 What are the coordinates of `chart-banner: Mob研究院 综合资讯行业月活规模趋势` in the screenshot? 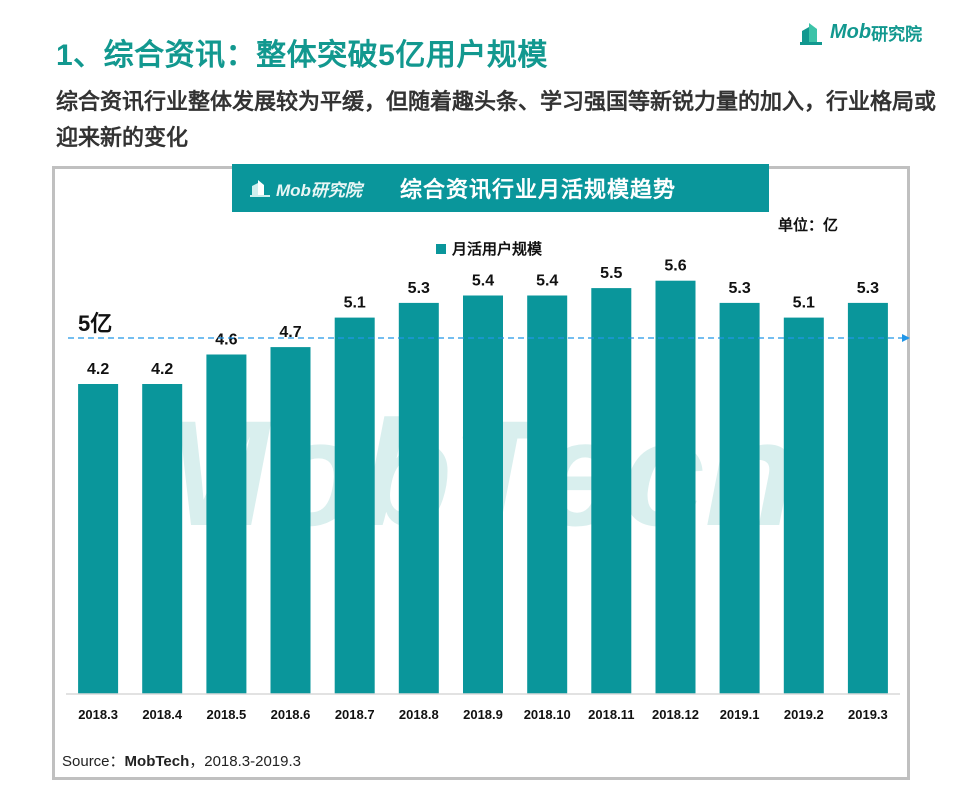 It's located at (500, 188).